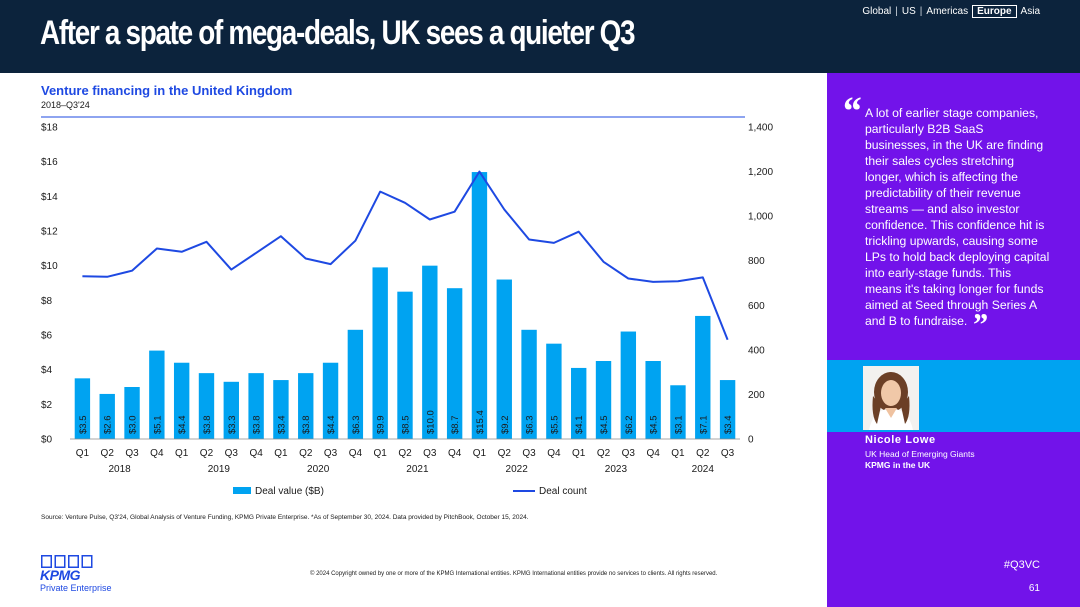 The height and width of the screenshot is (607, 1080). What do you see at coordinates (920, 454) in the screenshot?
I see `person-role: UK Head of Emerging Giants` at bounding box center [920, 454].